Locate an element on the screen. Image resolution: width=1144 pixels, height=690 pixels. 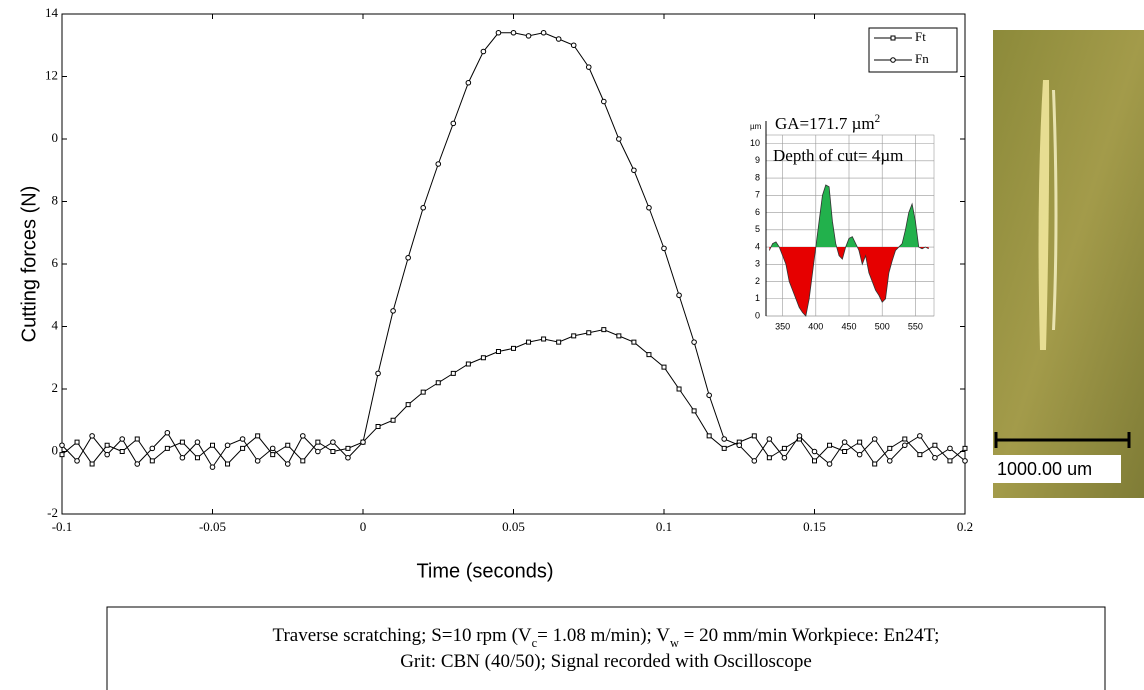
x-tick-label: 0 is located at coordinates (363, 526).